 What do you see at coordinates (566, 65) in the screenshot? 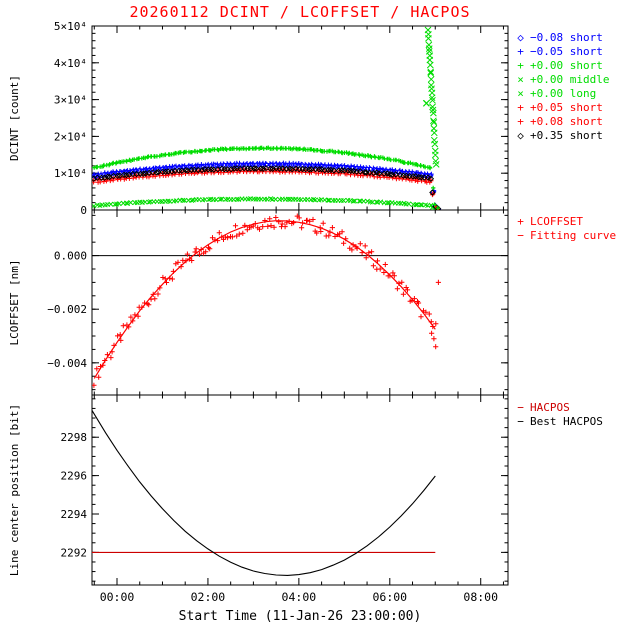
I see `legend-label: +0.00 short` at bounding box center [566, 65].